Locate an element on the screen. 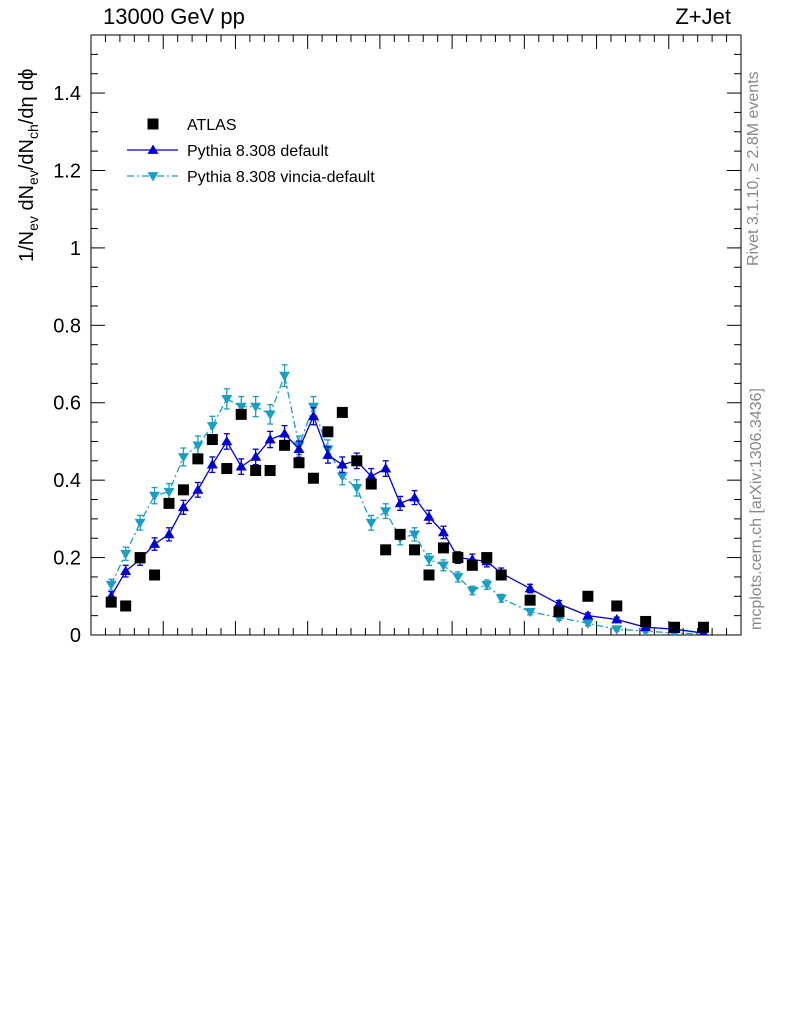 The image size is (786, 1024). y-tick-label: 0.8 is located at coordinates (67, 326).